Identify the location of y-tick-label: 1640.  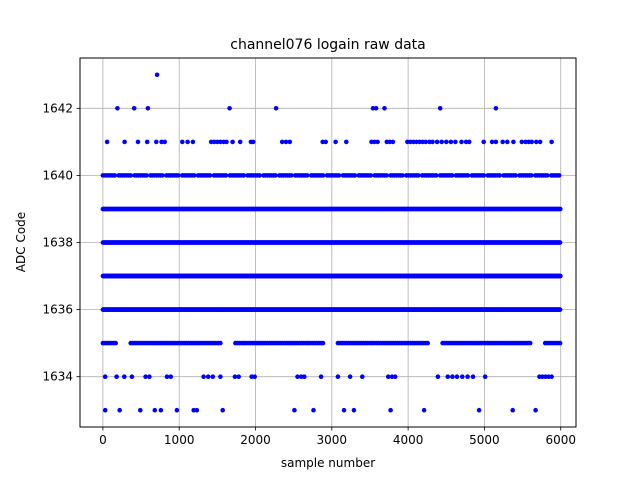
(57, 175).